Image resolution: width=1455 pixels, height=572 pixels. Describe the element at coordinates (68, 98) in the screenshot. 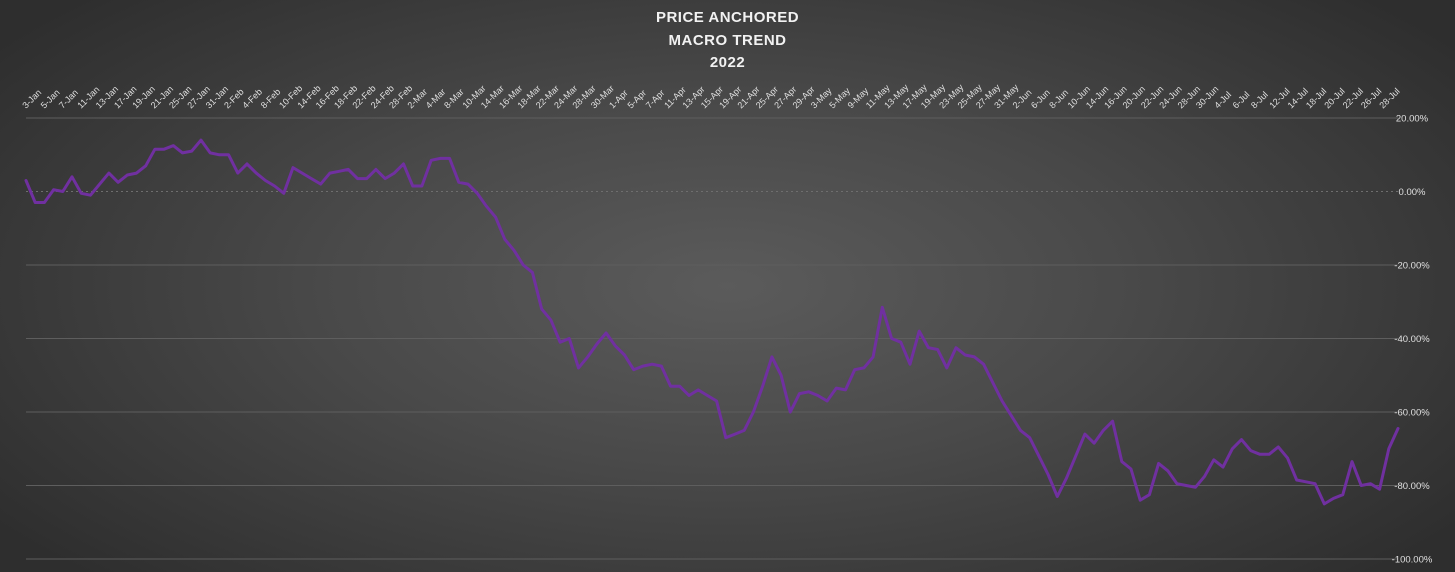

I see `x-tick-label: 7-Jan` at that location.